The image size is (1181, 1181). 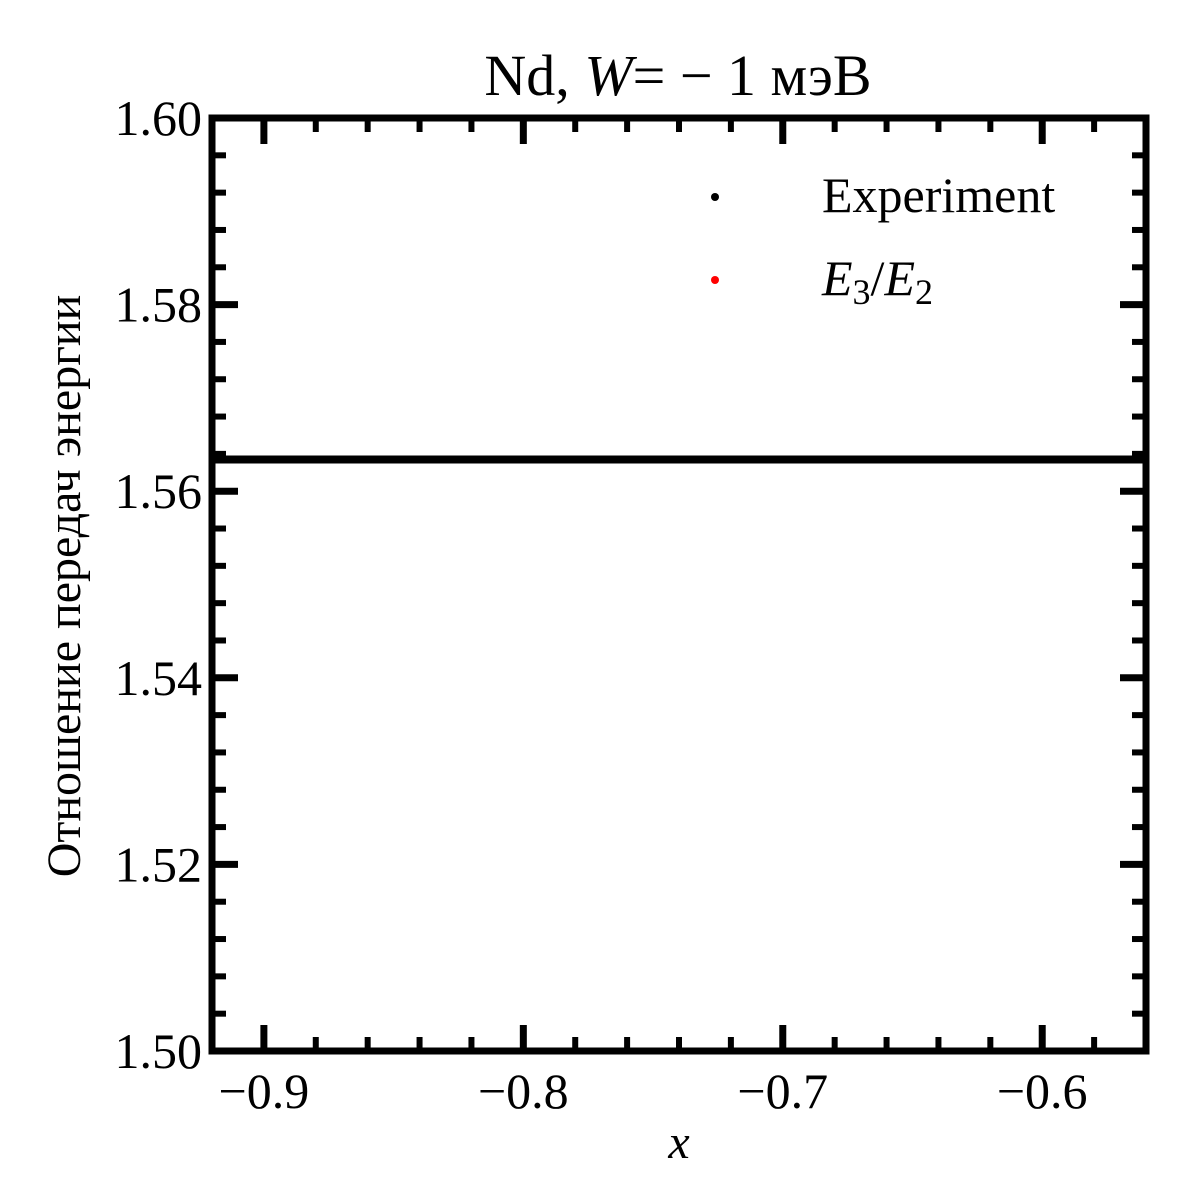 I want to click on x-tick-label: −0.8, so click(x=523, y=1091).